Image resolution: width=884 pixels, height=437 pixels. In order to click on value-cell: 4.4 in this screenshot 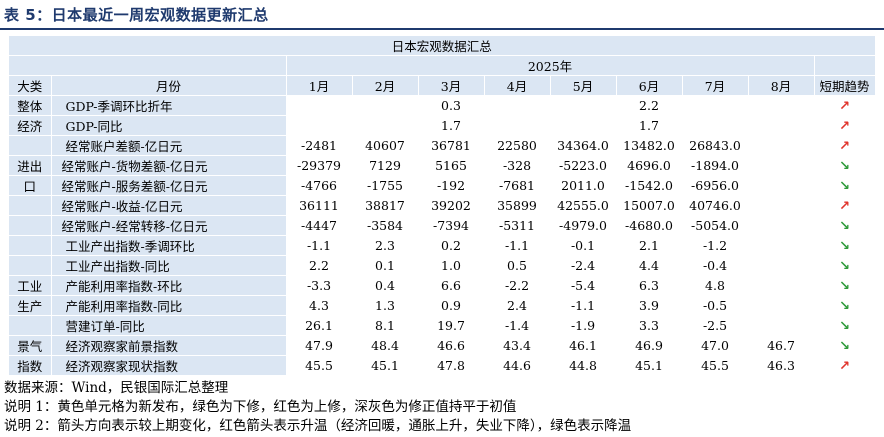, I will do `click(649, 265)`.